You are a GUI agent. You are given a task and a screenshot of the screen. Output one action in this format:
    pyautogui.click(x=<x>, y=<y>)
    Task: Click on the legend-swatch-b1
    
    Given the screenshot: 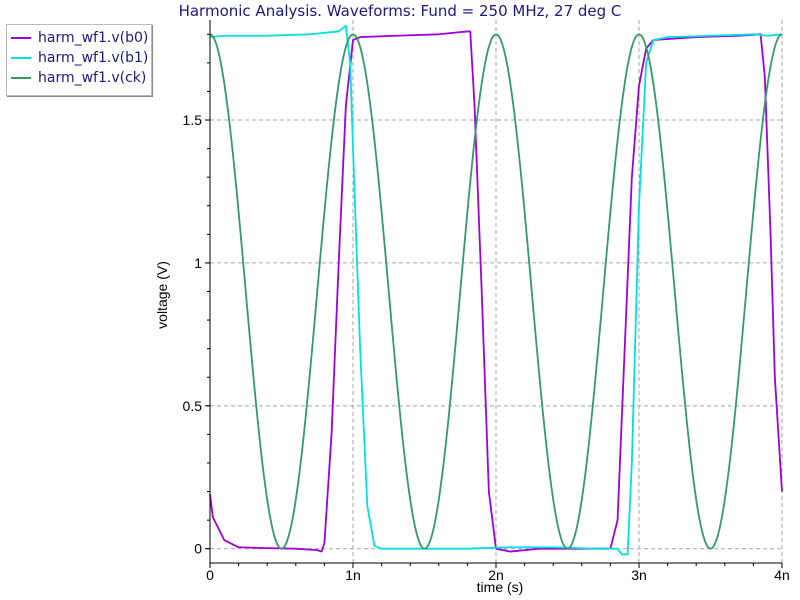 What is the action you would take?
    pyautogui.click(x=21, y=58)
    